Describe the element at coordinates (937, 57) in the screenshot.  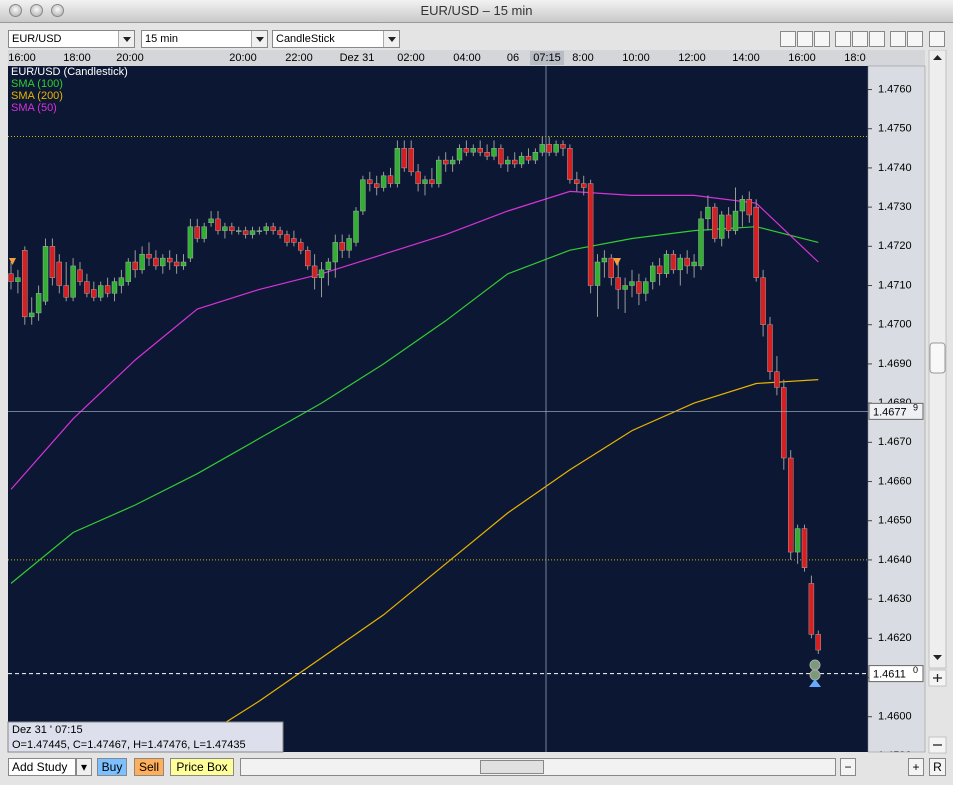
I see `scroll-up` at that location.